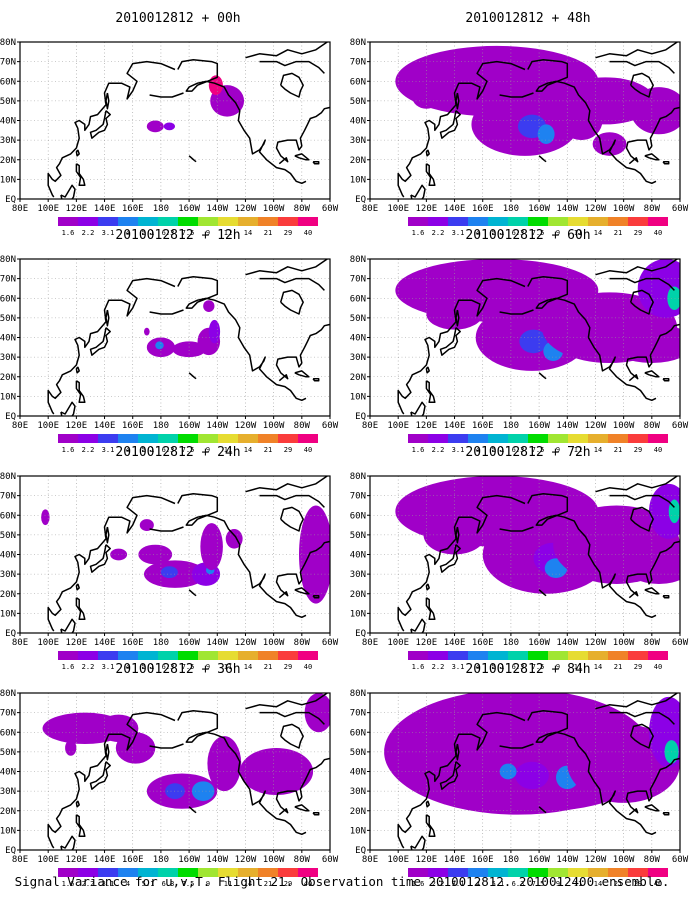 This screenshot has width=700, height=900. I want to click on lat-tick-label: 20N, so click(8, 161).